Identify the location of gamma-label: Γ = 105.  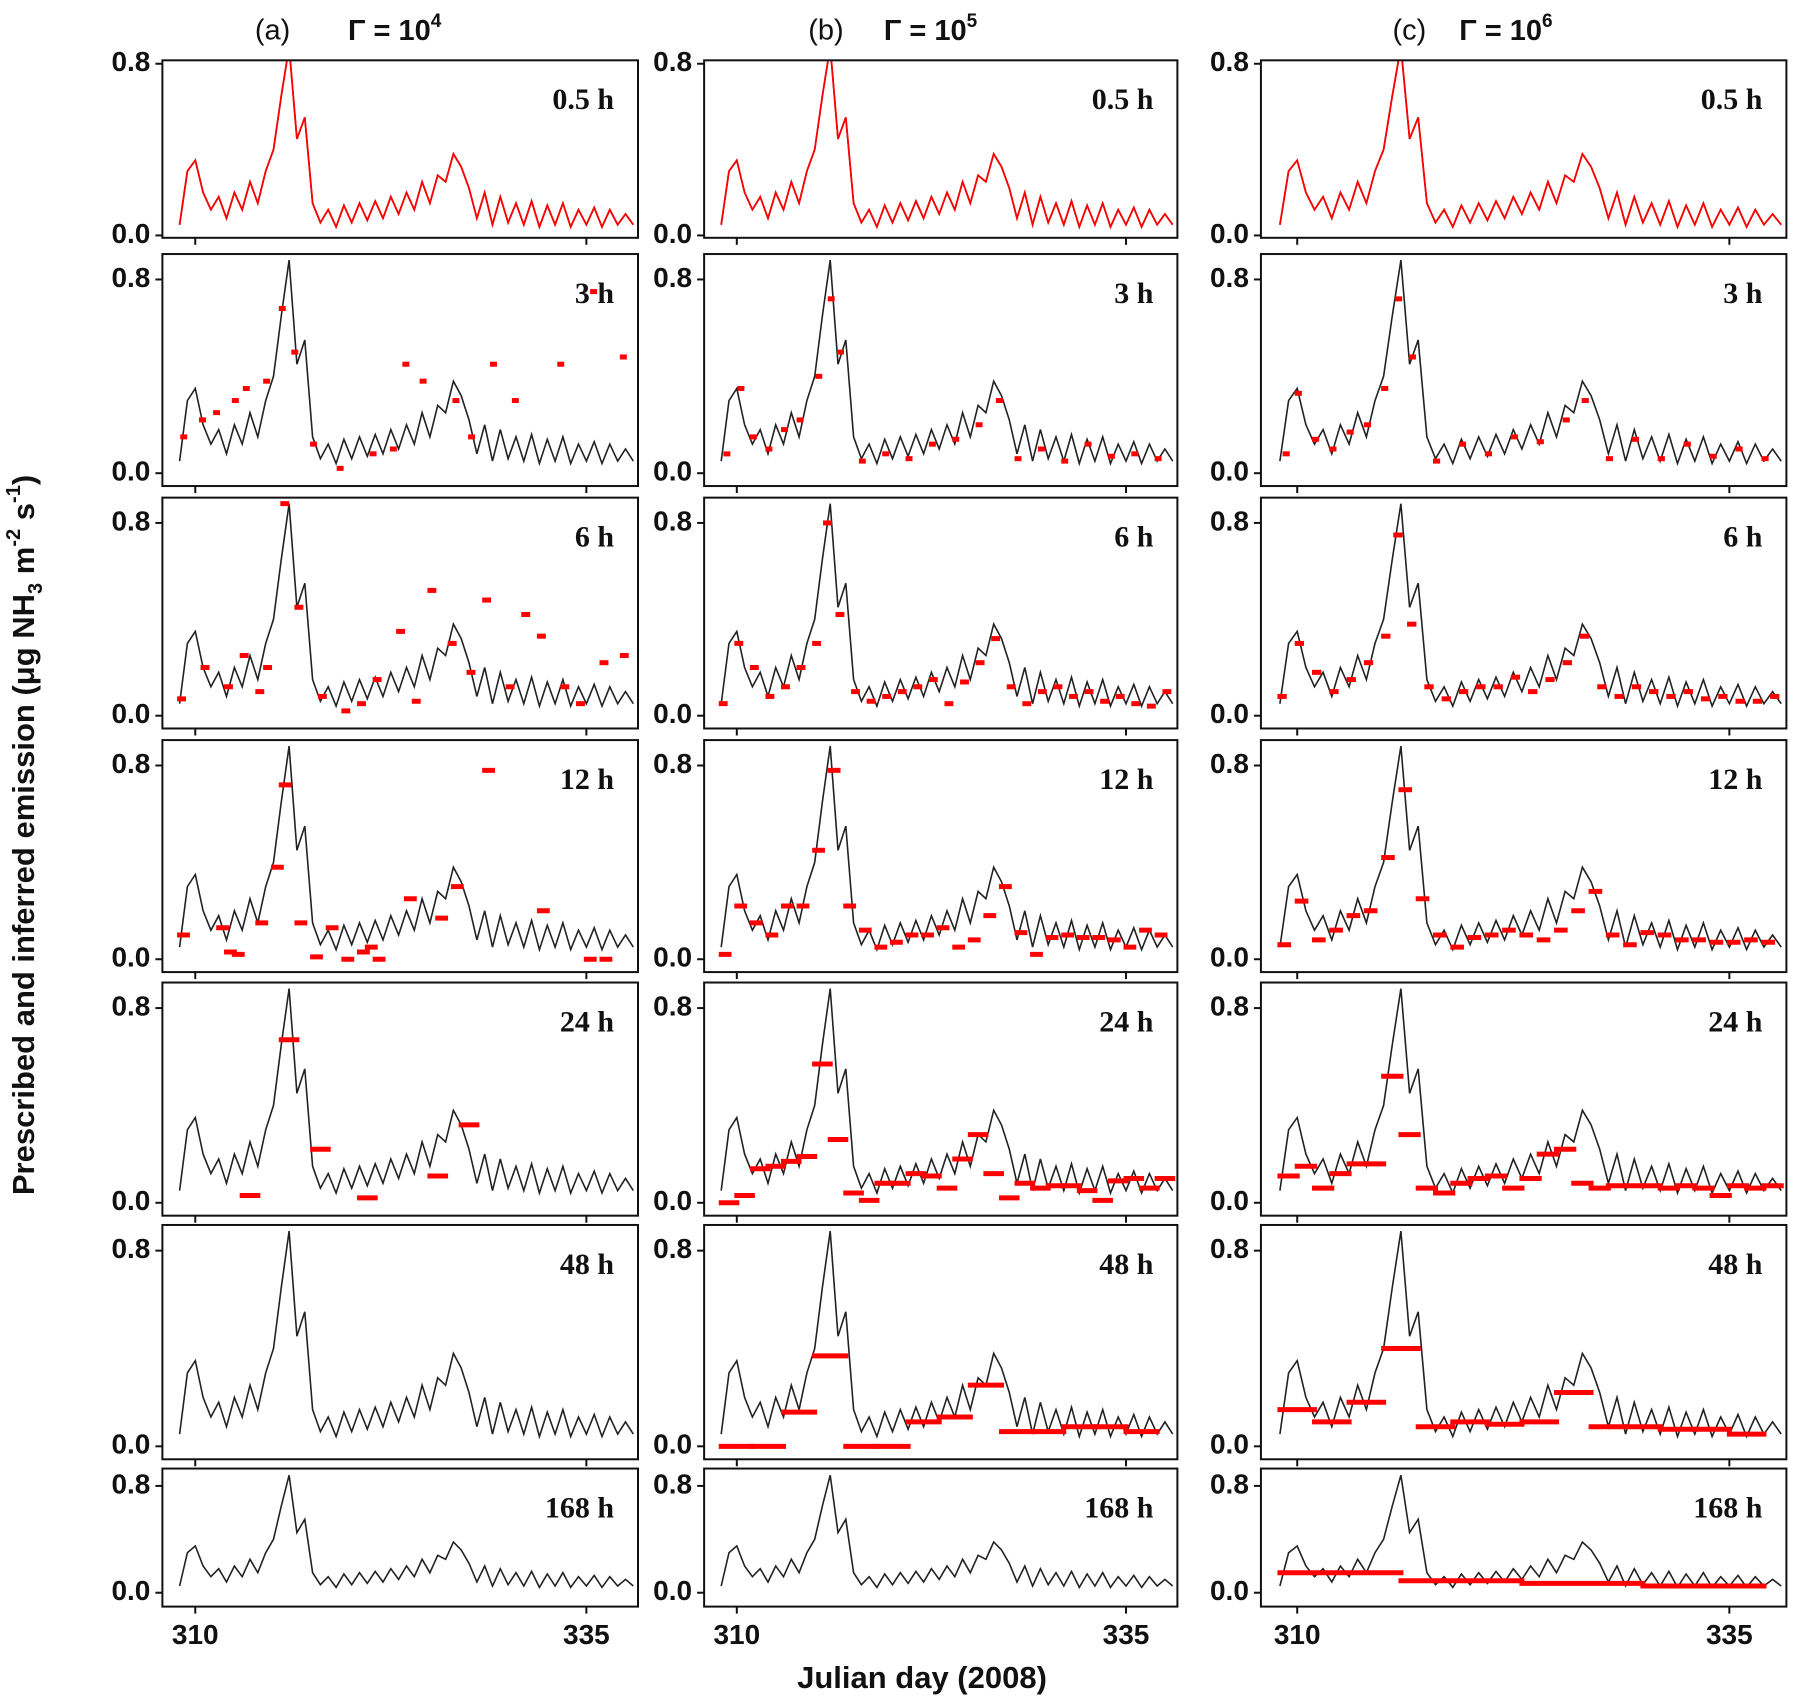
(931, 29).